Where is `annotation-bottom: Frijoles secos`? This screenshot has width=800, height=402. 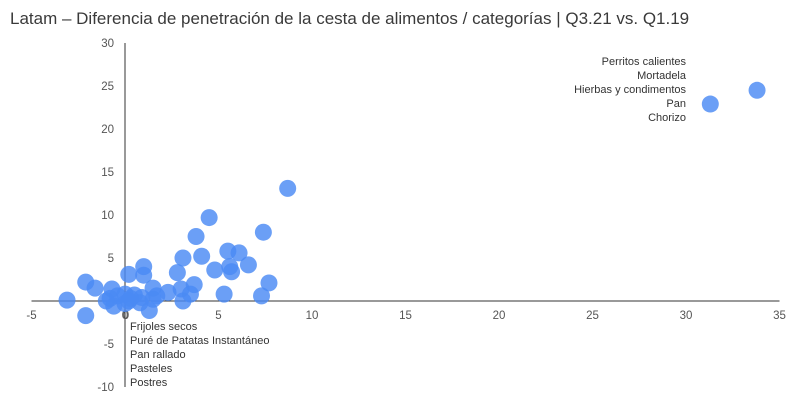 annotation-bottom: Frijoles secos is located at coordinates (164, 327).